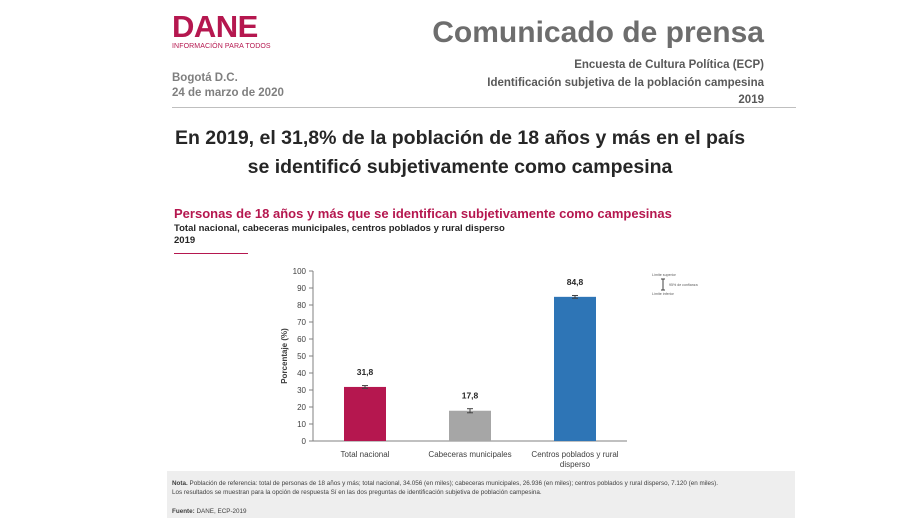  What do you see at coordinates (228, 93) in the screenshot?
I see `date: 24 de marzo de 2020` at bounding box center [228, 93].